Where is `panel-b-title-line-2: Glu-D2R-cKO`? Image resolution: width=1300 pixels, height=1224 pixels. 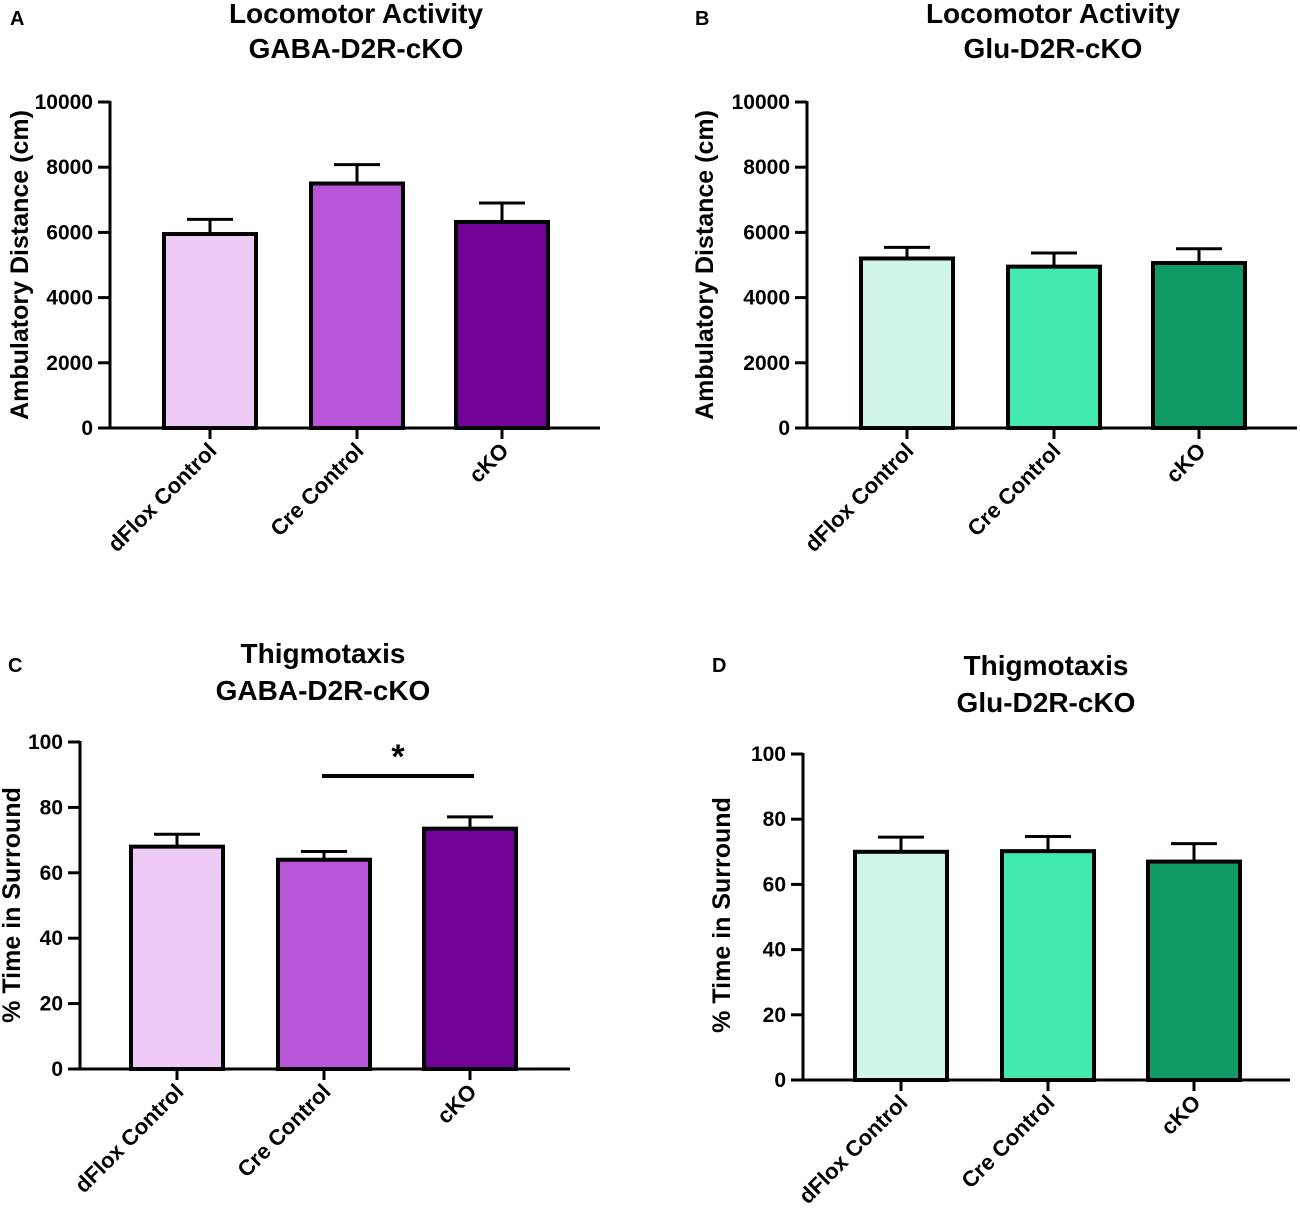 panel-b-title-line-2: Glu-D2R-cKO is located at coordinates (1053, 48).